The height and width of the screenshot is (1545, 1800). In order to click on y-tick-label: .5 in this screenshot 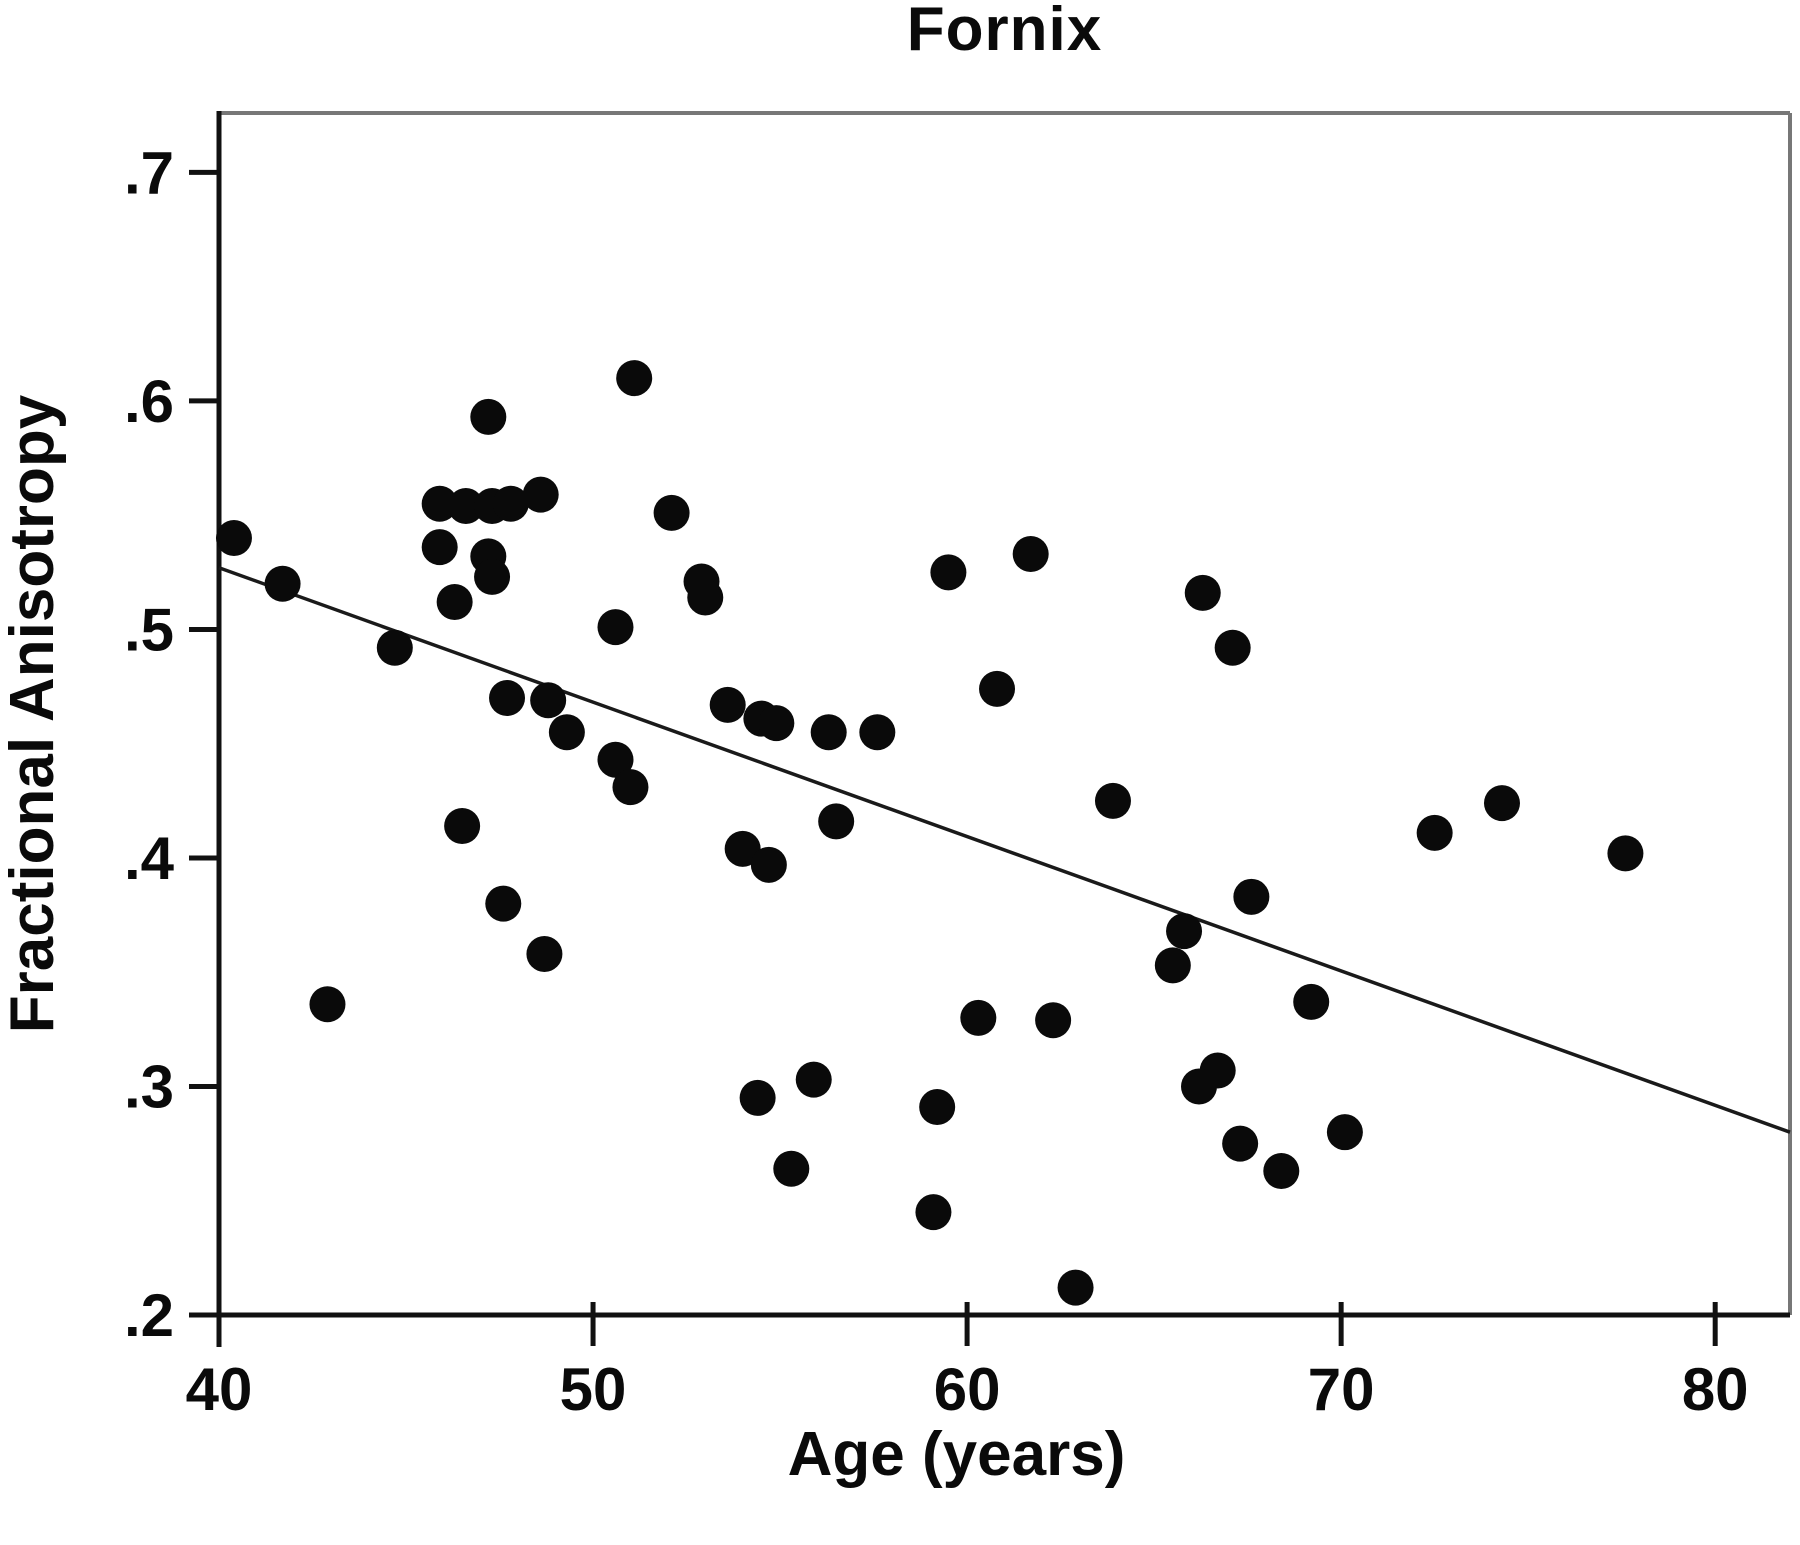, I will do `click(149, 629)`.